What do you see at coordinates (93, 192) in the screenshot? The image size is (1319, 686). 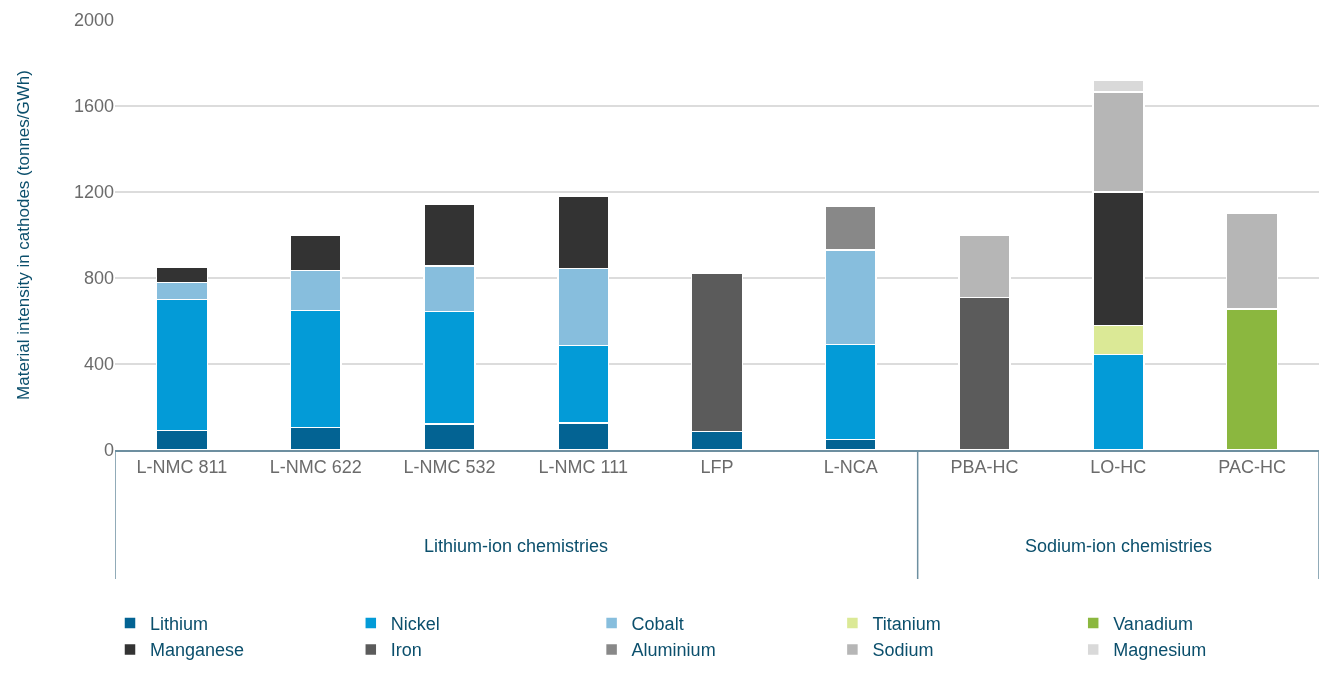 I see `y-tick-label: 1200` at bounding box center [93, 192].